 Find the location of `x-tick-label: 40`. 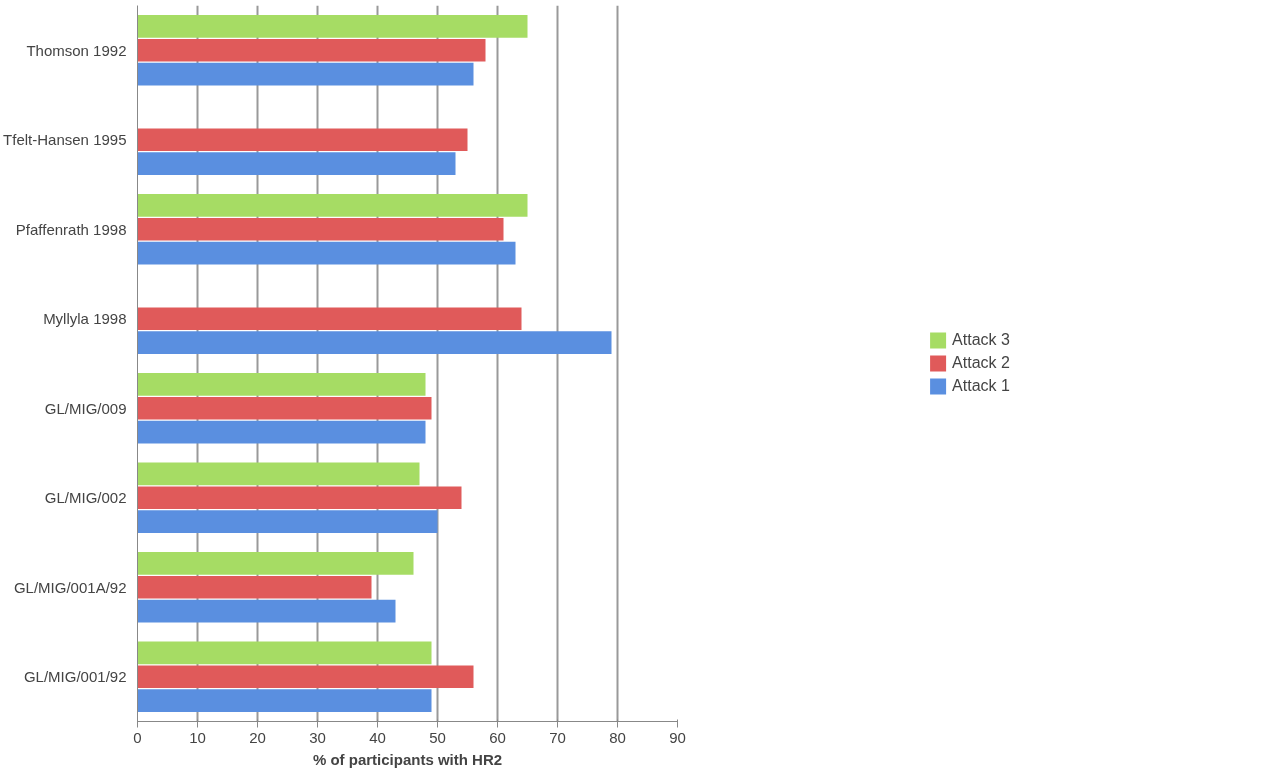

x-tick-label: 40 is located at coordinates (377, 737).